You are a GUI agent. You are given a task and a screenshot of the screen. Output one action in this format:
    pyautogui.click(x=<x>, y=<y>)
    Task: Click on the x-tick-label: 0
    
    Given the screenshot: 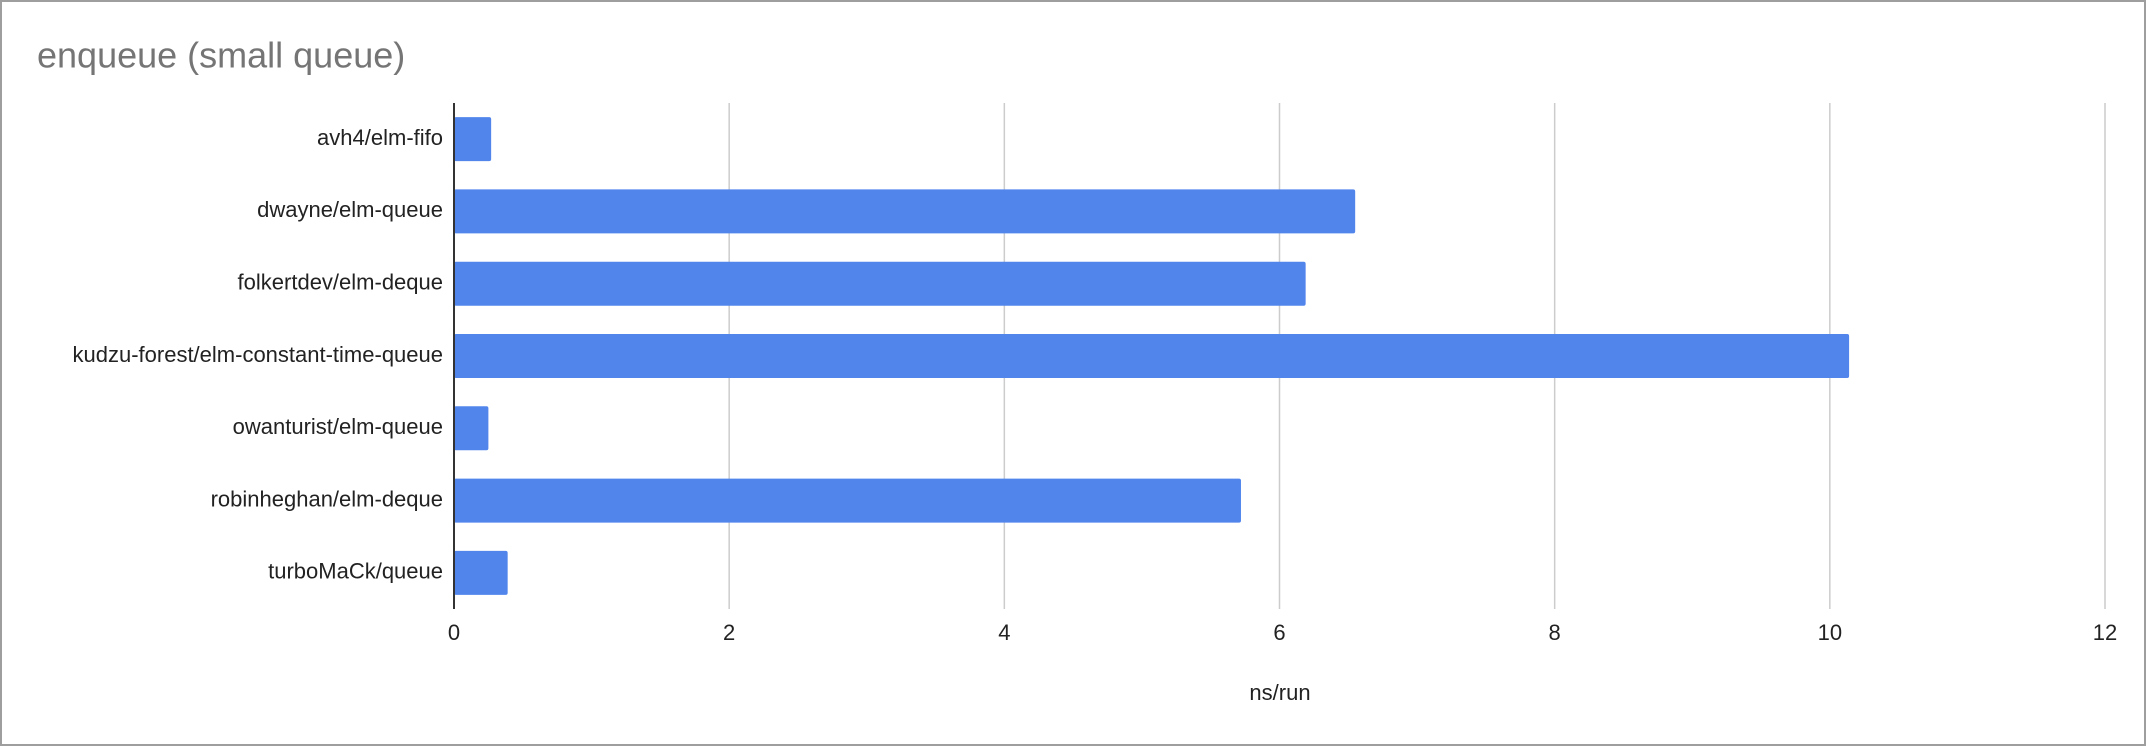 What is the action you would take?
    pyautogui.click(x=454, y=632)
    